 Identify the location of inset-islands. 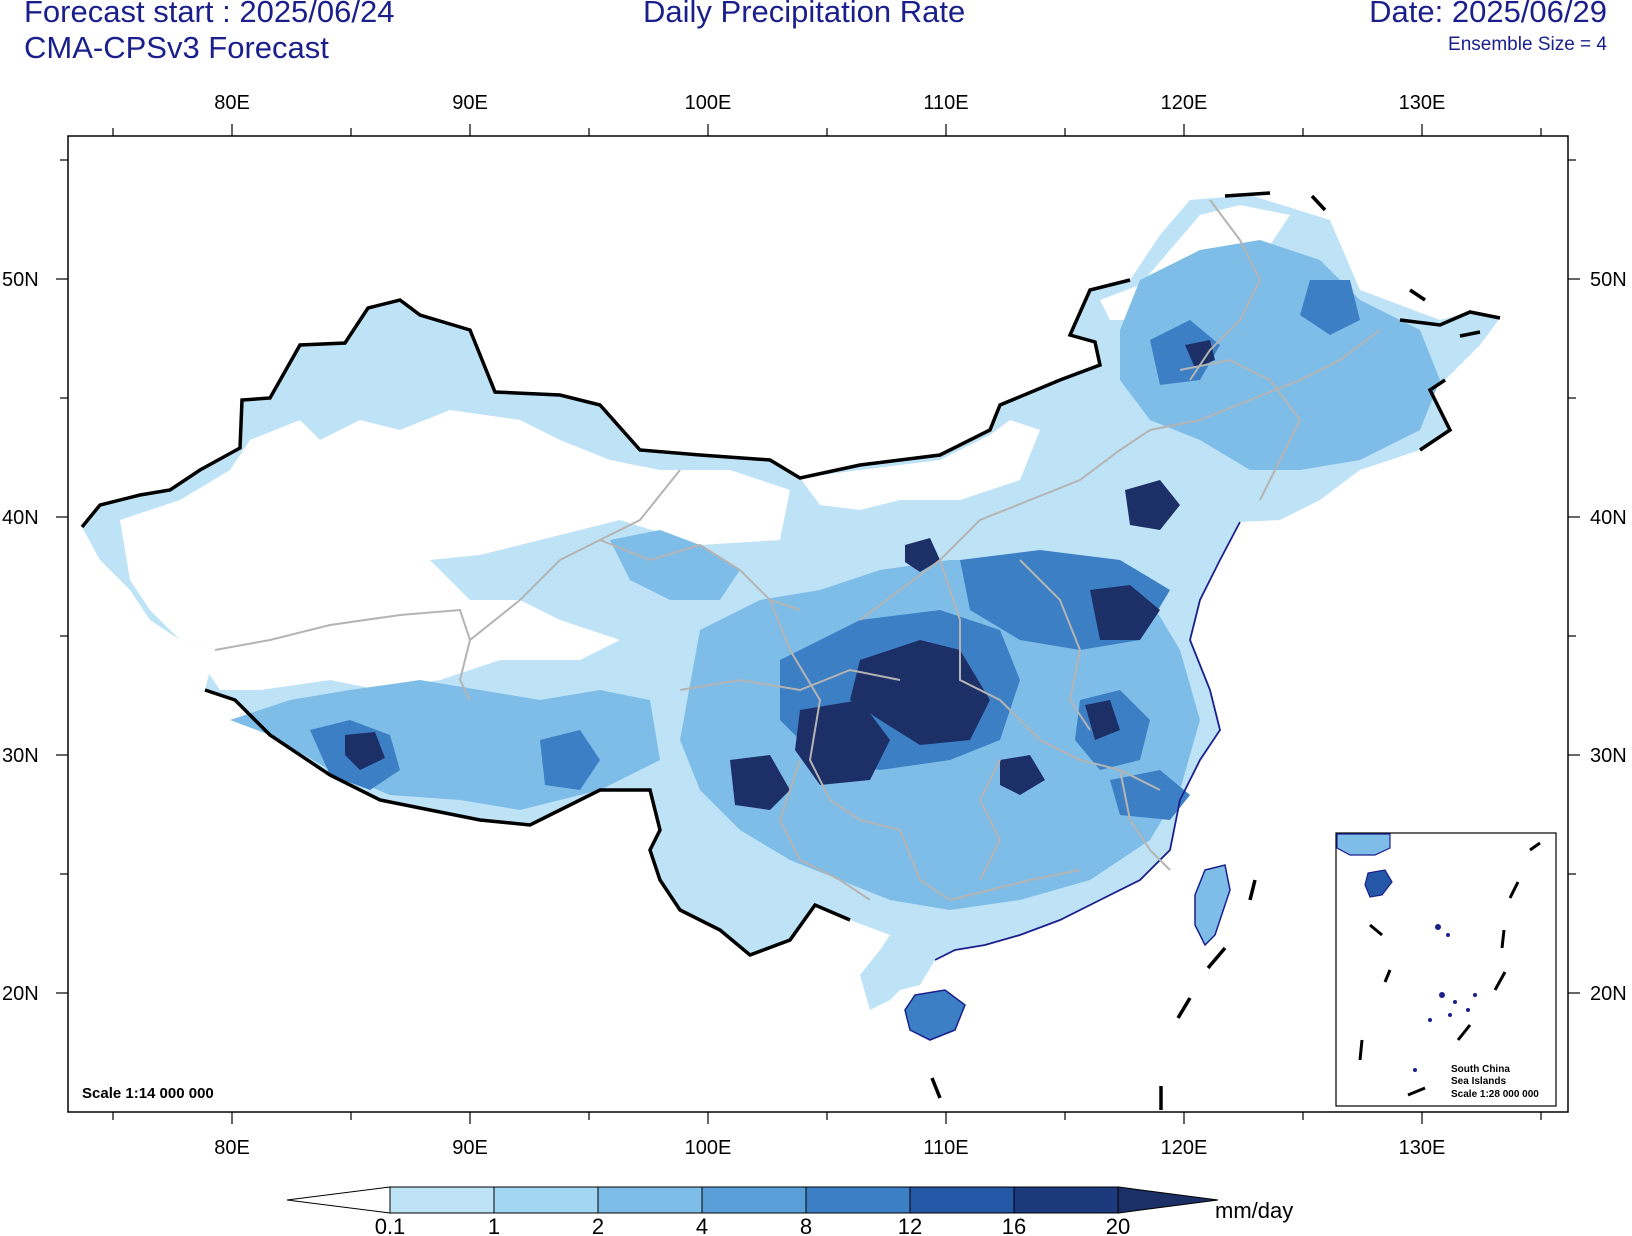
(1445, 998).